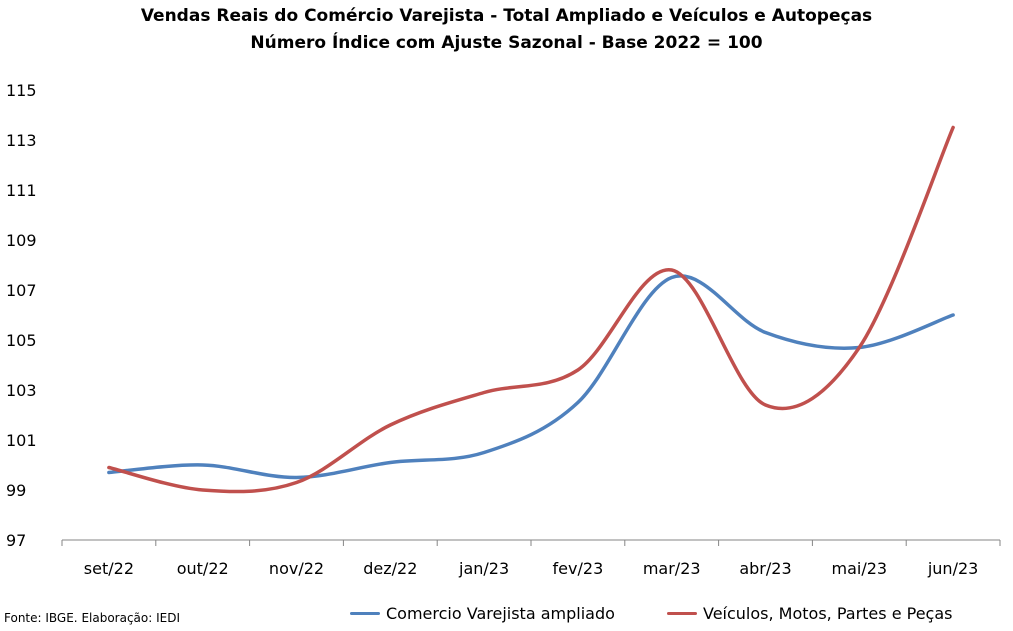  I want to click on legend-swatch-comercio, so click(365, 613).